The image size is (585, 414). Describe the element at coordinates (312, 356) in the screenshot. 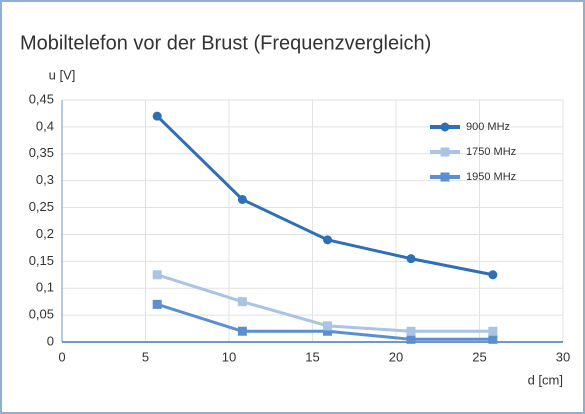

I see `x-tick-label: 15` at that location.